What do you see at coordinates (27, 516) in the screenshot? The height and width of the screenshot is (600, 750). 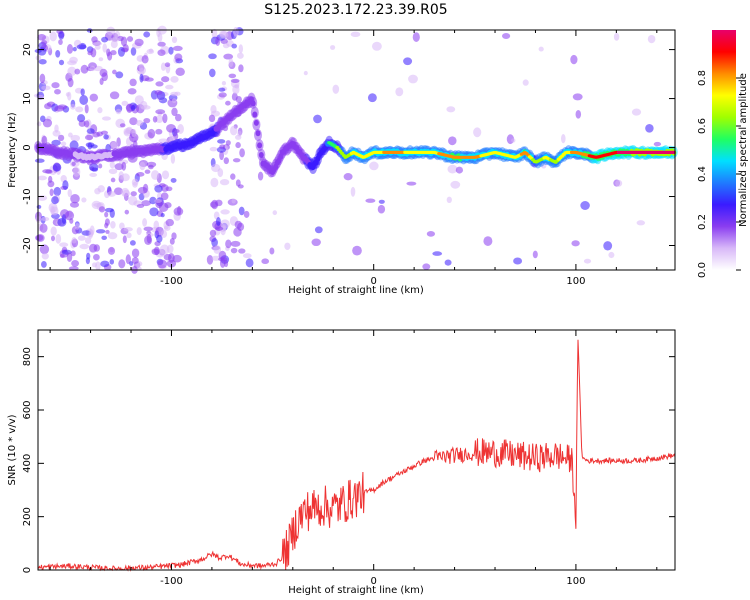 I see `y-tick-label: 200` at bounding box center [27, 516].